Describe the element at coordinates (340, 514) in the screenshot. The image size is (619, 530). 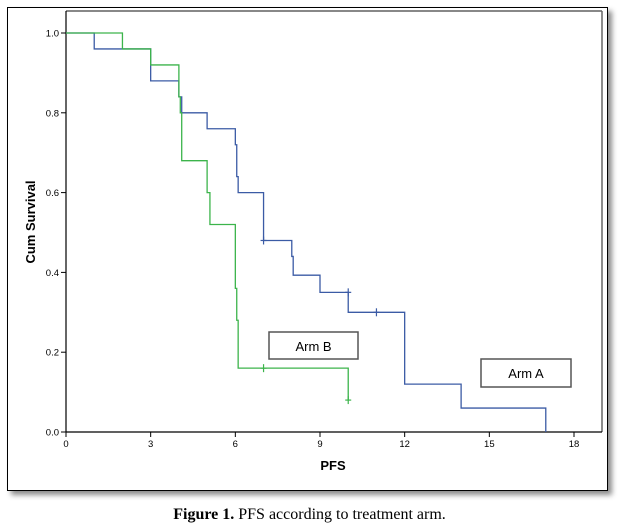
I see `caption-text: PFS according to treatment arm.` at that location.